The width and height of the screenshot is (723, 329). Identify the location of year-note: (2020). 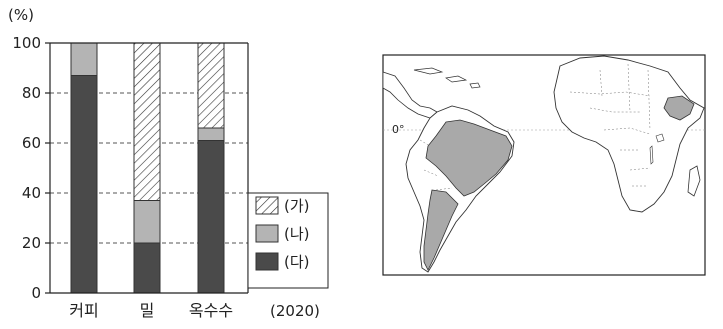
(295, 311).